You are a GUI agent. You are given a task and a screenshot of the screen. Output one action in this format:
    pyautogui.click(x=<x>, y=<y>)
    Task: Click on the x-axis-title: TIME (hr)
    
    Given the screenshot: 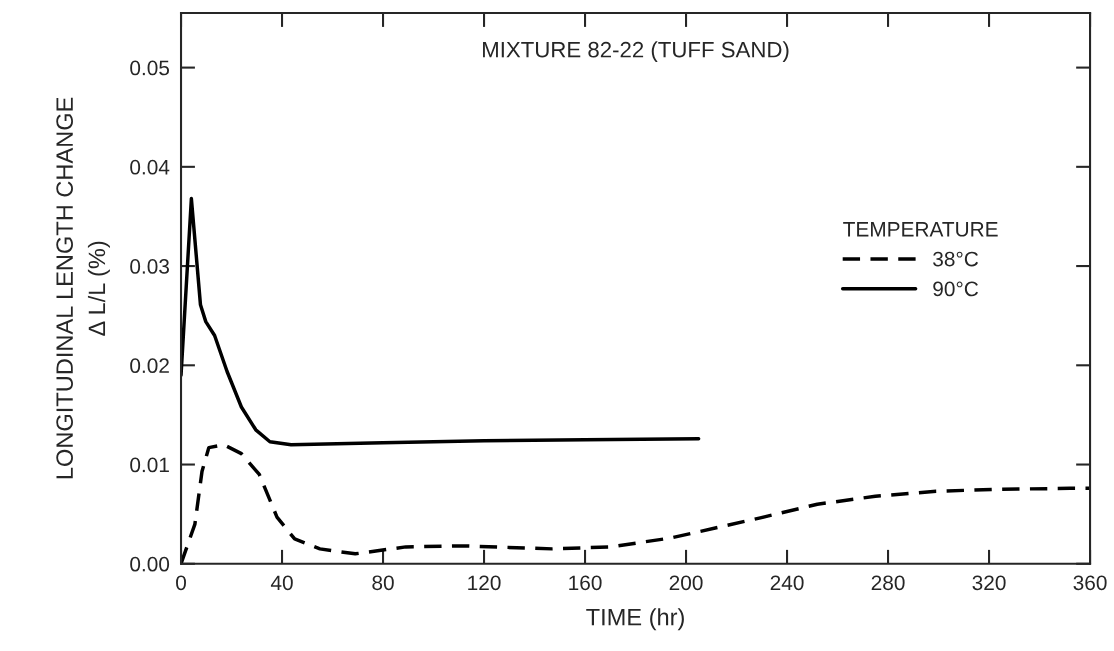 What is the action you would take?
    pyautogui.click(x=635, y=619)
    